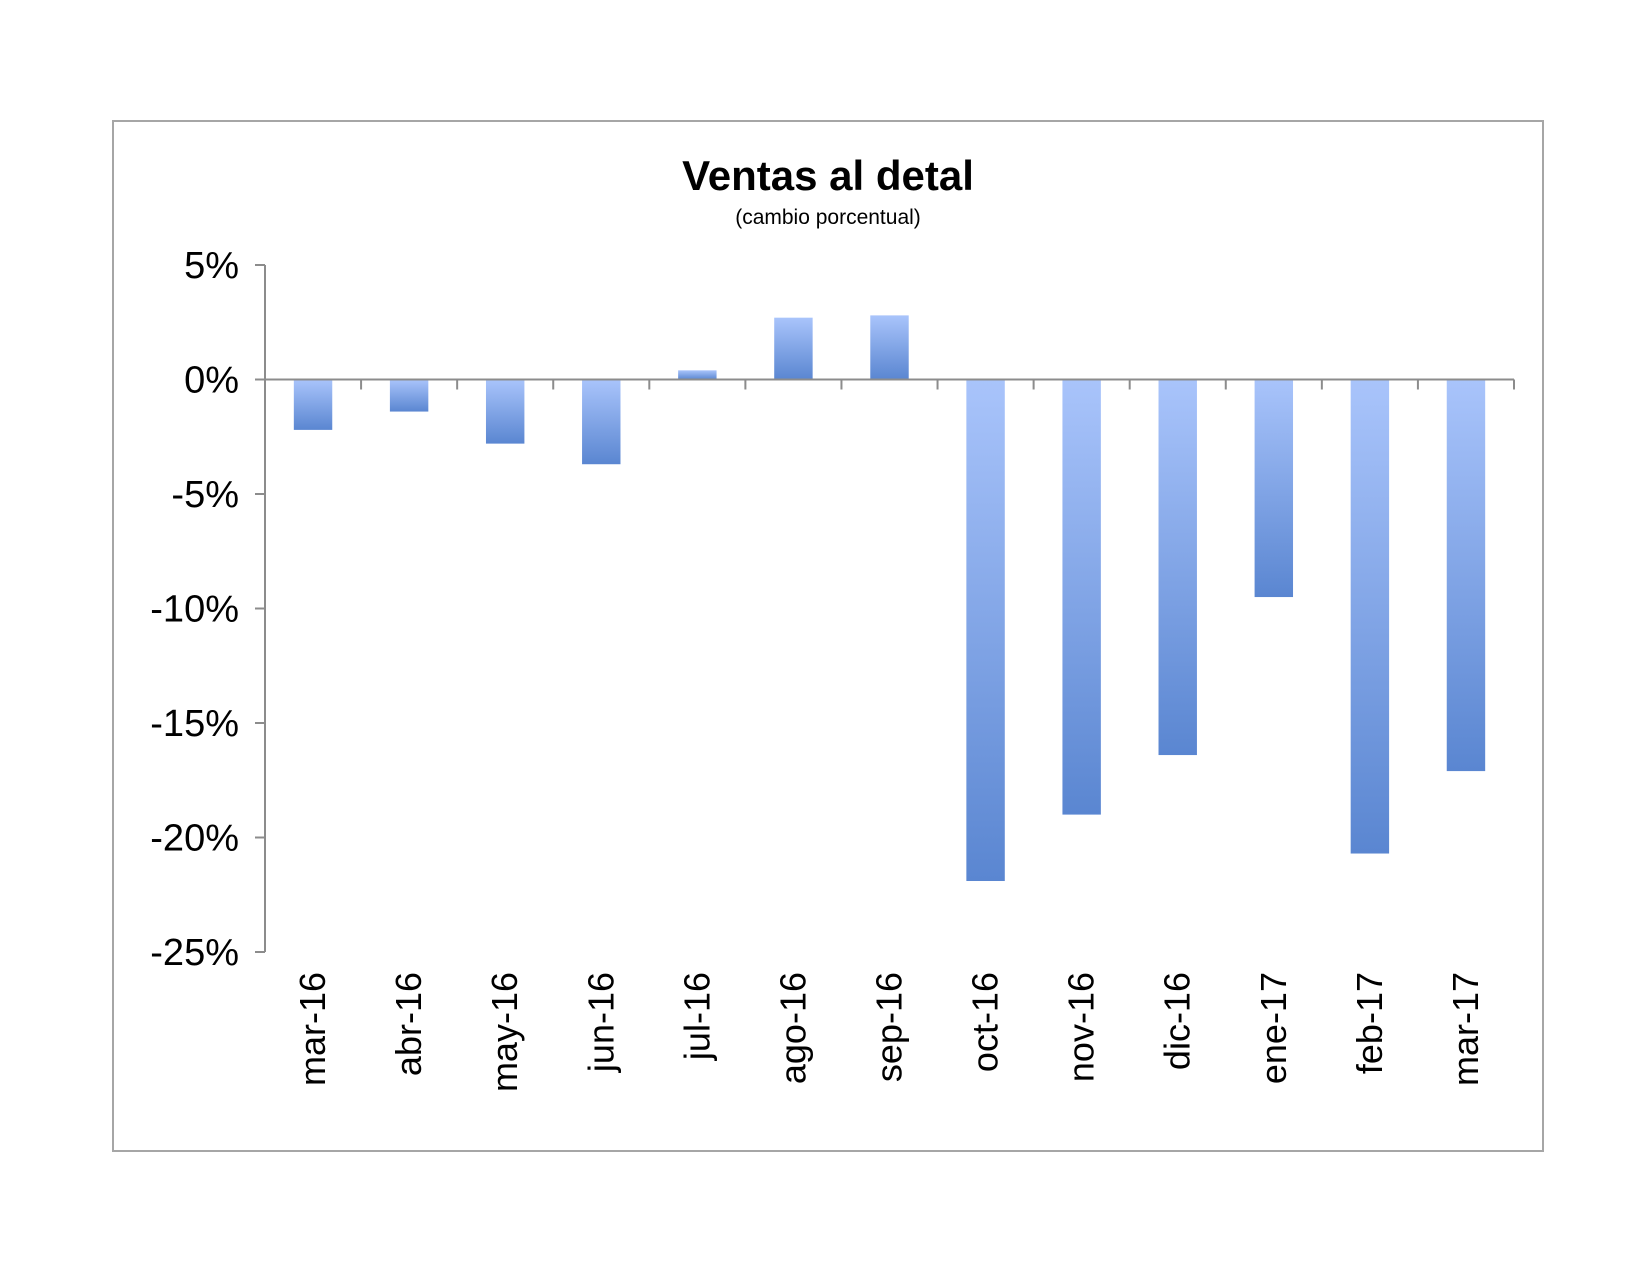 The height and width of the screenshot is (1275, 1650). Describe the element at coordinates (985, 1022) in the screenshot. I see `x-tick-label: oct-16` at that location.